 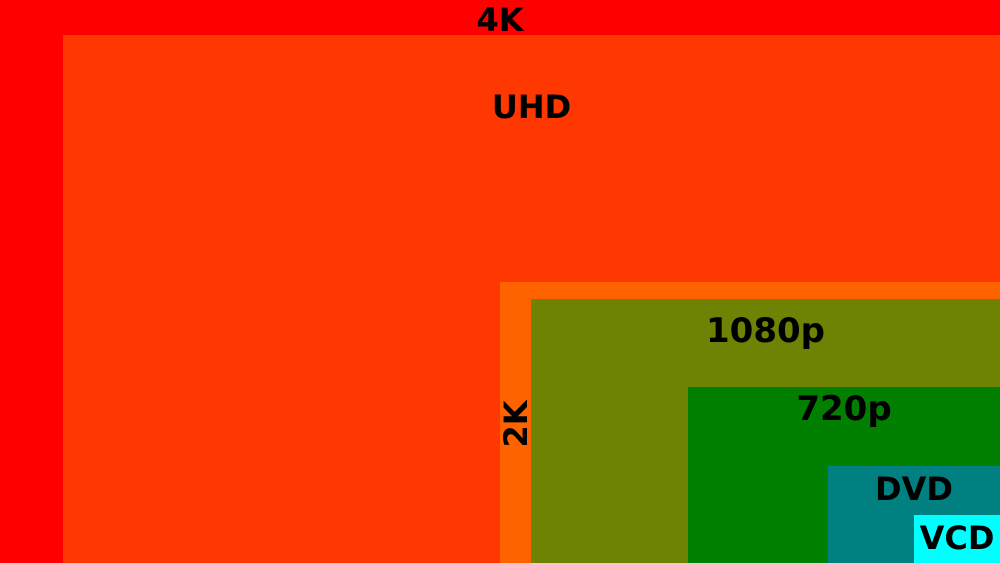 What do you see at coordinates (531, 107) in the screenshot?
I see `label-uhd: UHD` at bounding box center [531, 107].